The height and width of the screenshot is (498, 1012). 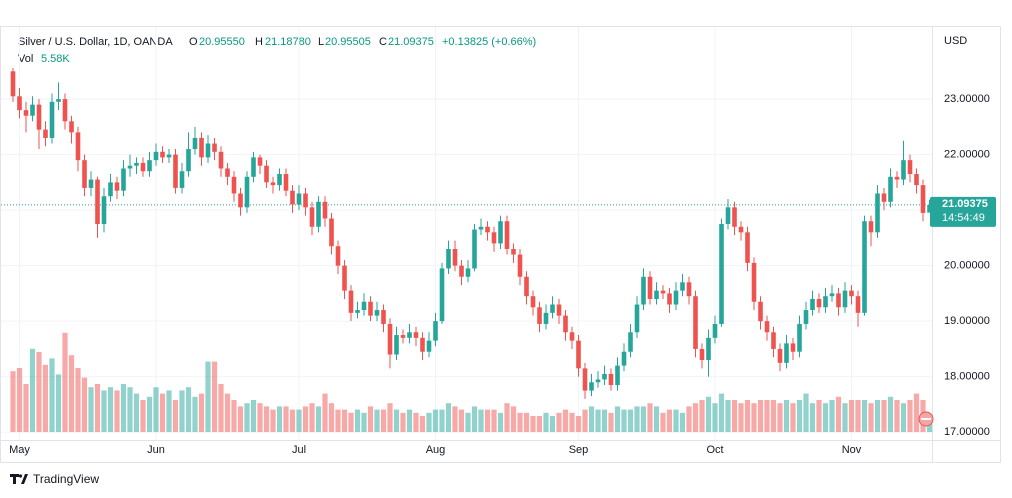 I want to click on brand: TradingView, so click(x=66, y=479).